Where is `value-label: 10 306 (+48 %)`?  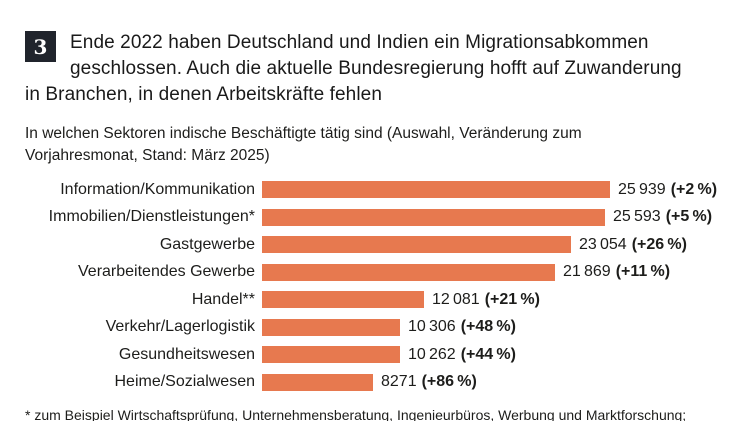 value-label: 10 306 (+48 %) is located at coordinates (462, 327).